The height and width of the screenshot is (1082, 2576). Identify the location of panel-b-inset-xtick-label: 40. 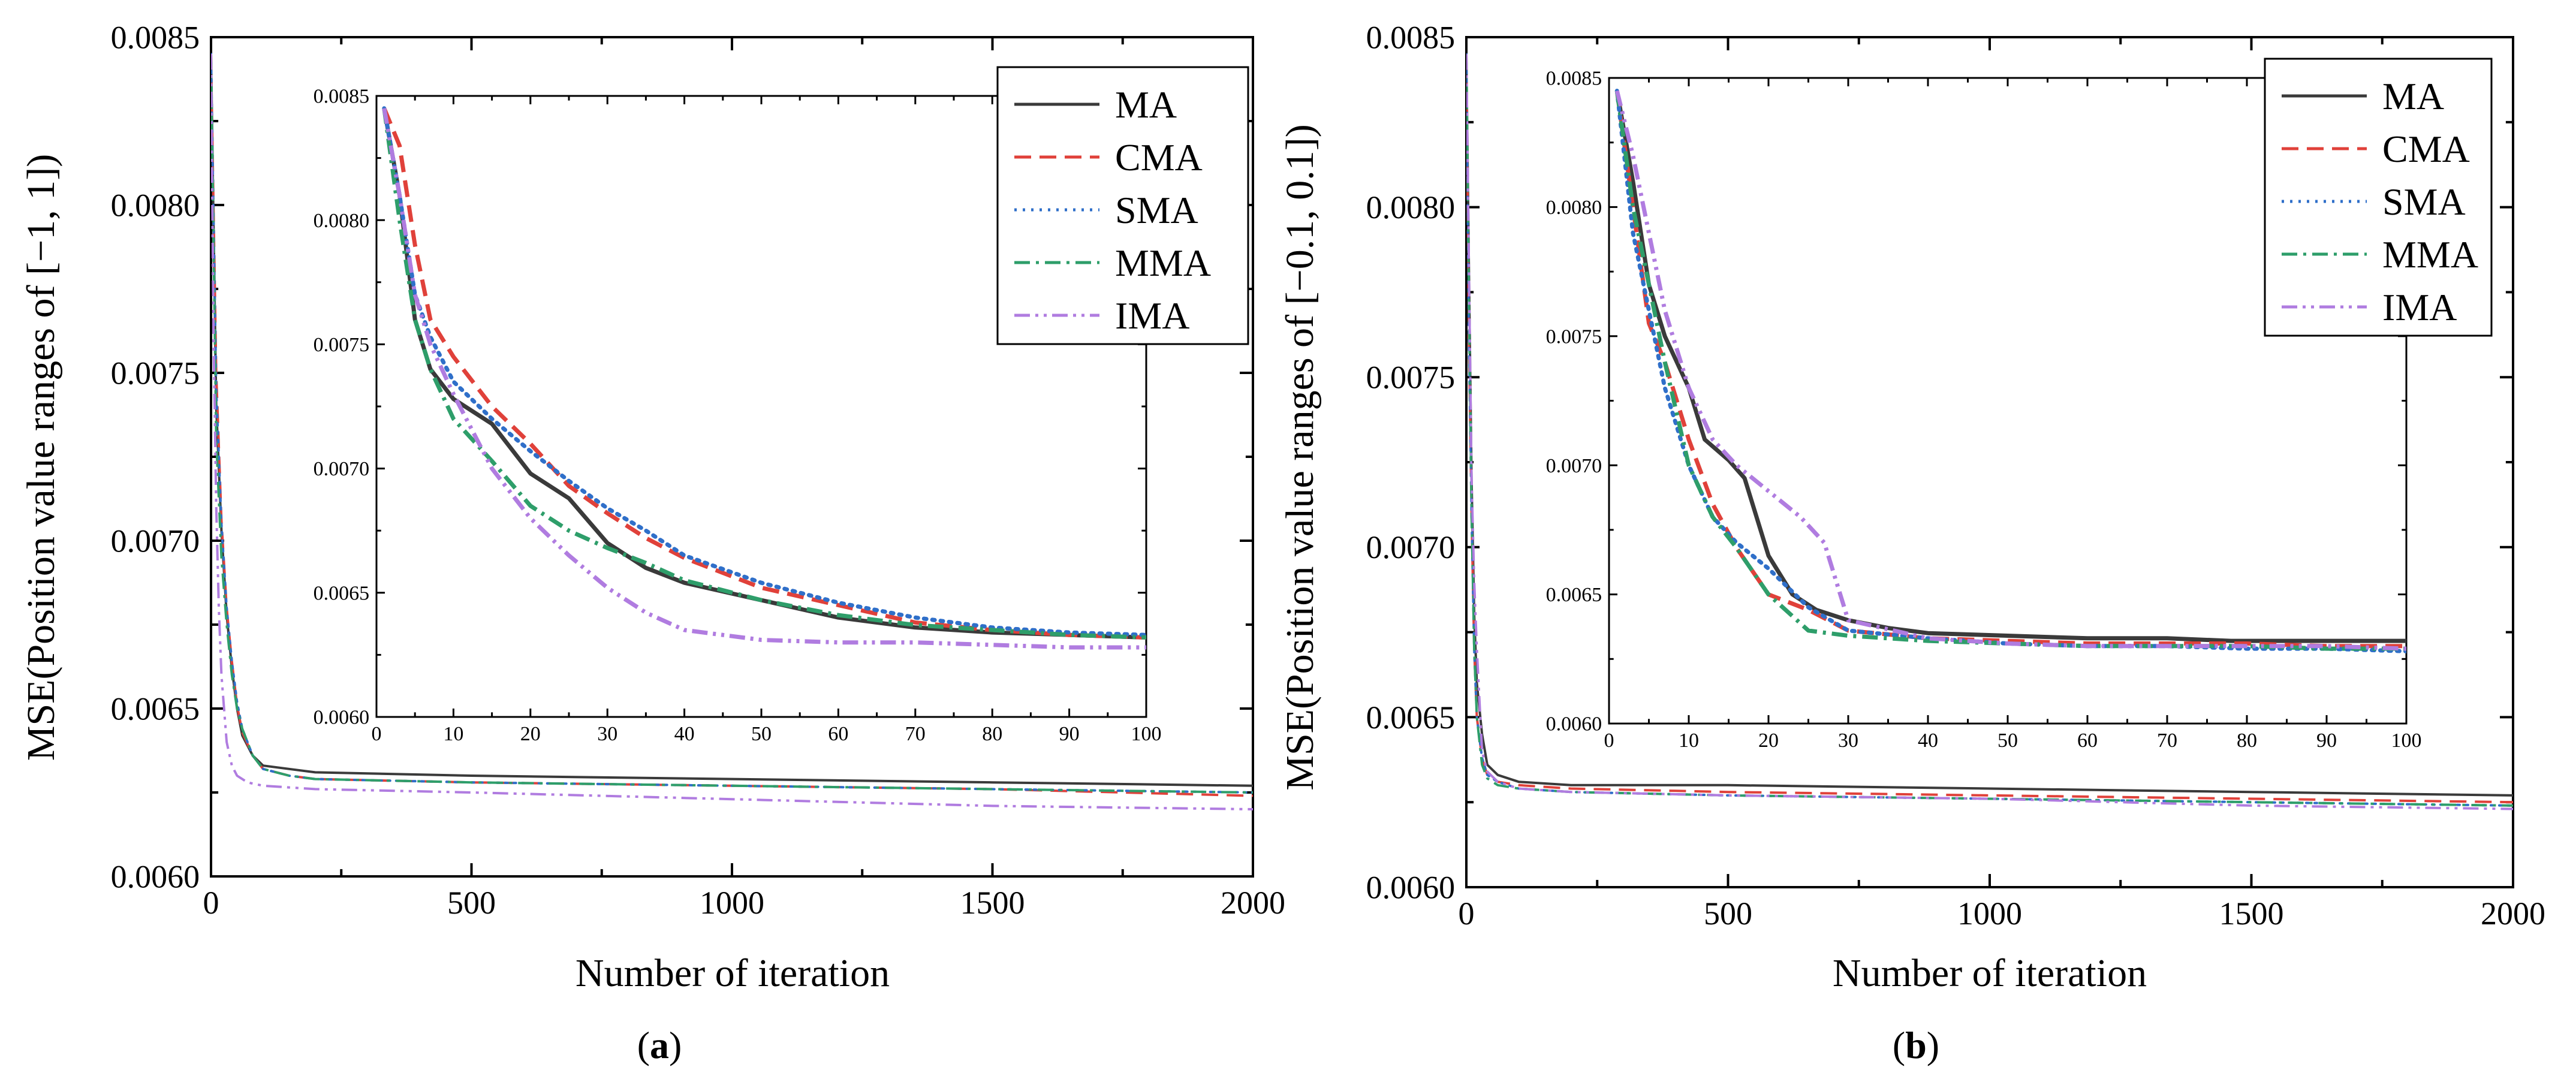
(1928, 741).